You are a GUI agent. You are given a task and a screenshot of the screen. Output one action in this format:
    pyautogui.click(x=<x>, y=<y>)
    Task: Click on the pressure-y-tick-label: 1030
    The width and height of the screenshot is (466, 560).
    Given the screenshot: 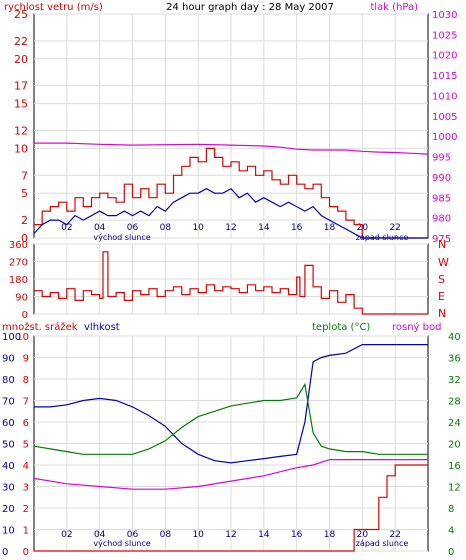 What is the action you would take?
    pyautogui.click(x=444, y=15)
    